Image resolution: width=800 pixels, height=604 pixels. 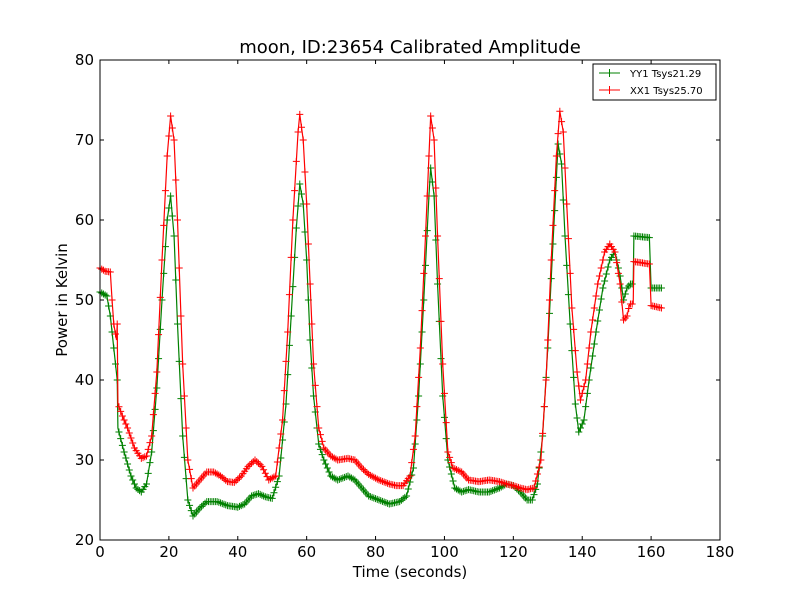 I want to click on legend-label-yy1: YY1 Tsys21.29, so click(x=665, y=74).